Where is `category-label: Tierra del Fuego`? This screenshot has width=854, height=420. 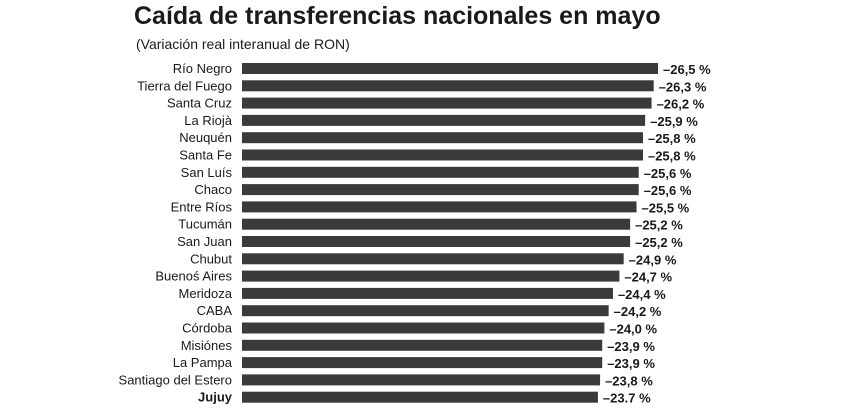 category-label: Tierra del Fuego is located at coordinates (184, 85).